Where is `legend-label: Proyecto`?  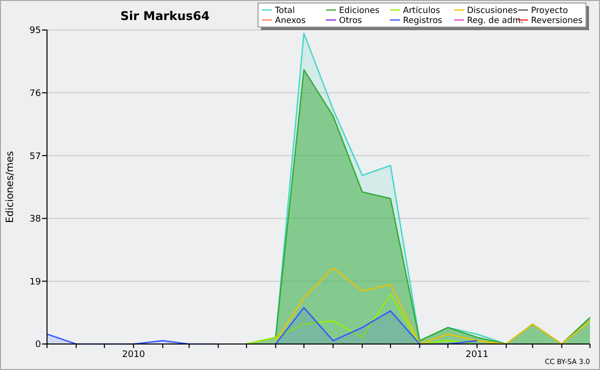 legend-label: Proyecto is located at coordinates (549, 11).